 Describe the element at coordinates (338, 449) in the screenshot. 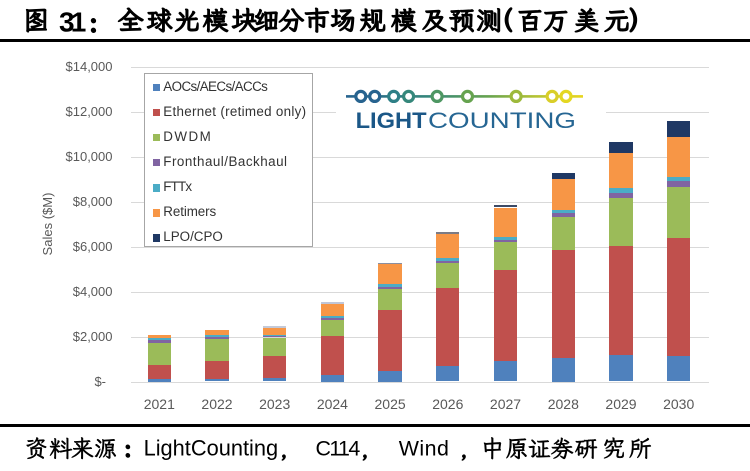

I see `svg-text: C114` at that location.